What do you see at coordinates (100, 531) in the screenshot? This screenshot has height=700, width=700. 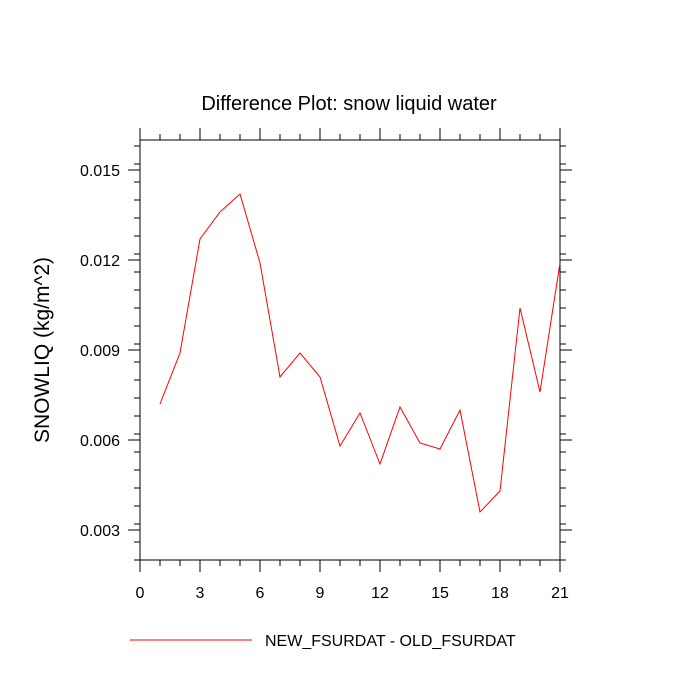 I see `y-tick-label: 0.003` at bounding box center [100, 531].